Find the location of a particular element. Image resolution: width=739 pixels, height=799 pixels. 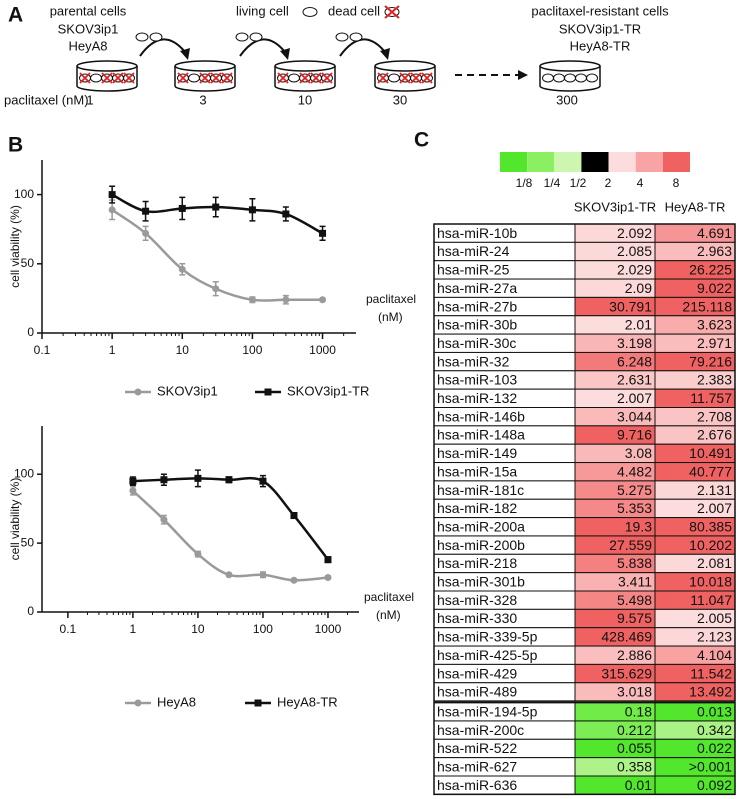

fold-change: 0.022 is located at coordinates (714, 748).